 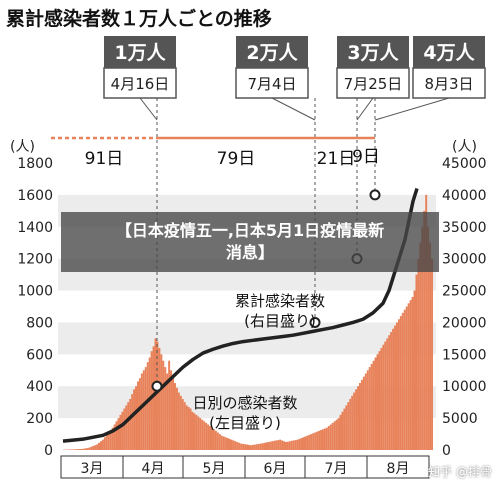 What do you see at coordinates (464, 355) in the screenshot?
I see `right-tick-label: 15000` at bounding box center [464, 355].